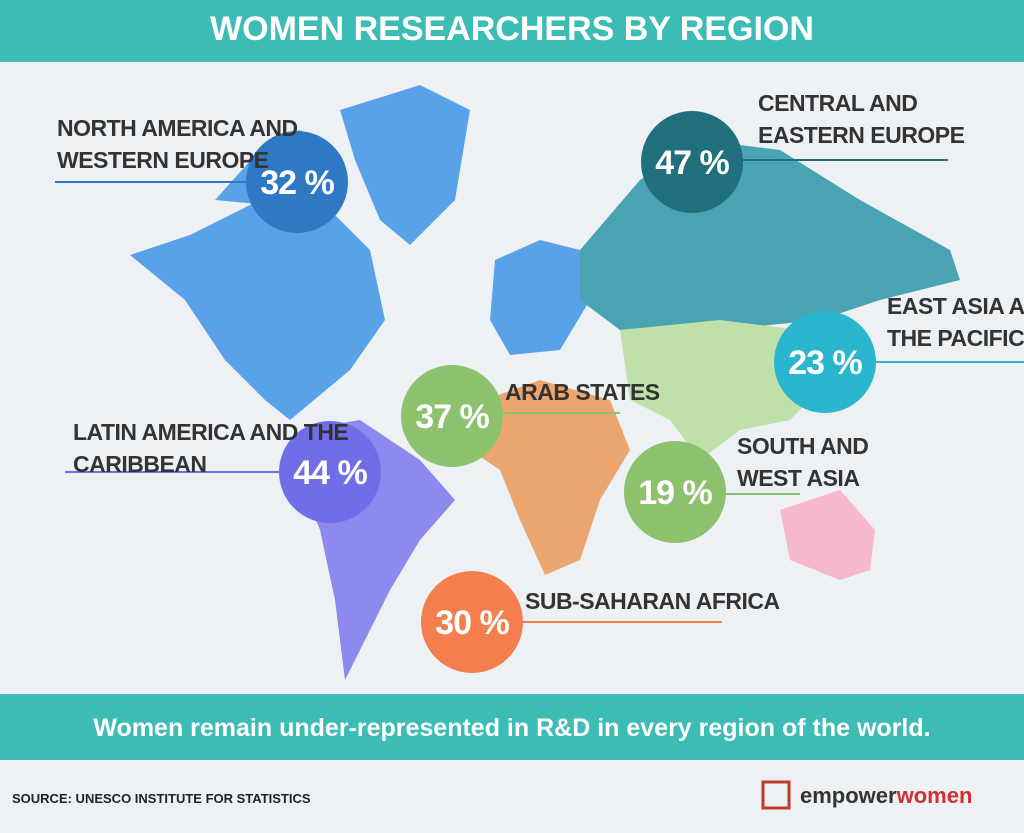 The height and width of the screenshot is (833, 1024). I want to click on region-percent: 23 %, so click(825, 363).